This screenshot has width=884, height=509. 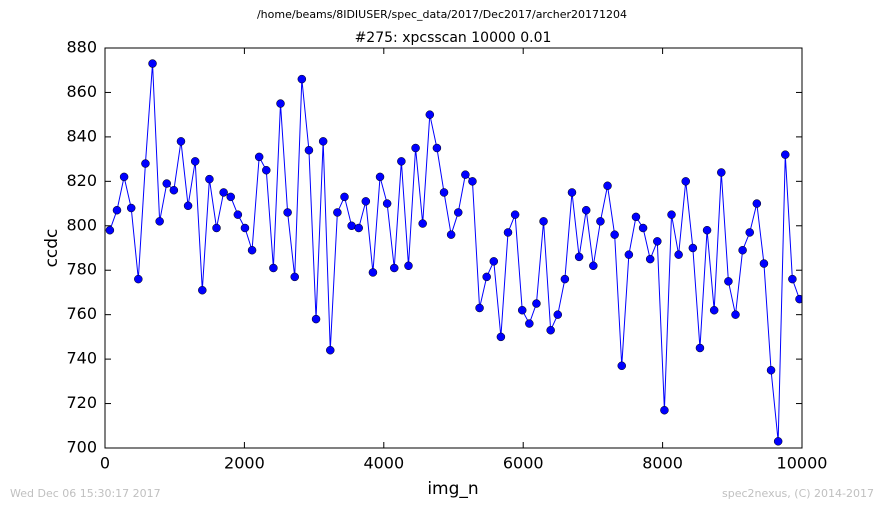 What do you see at coordinates (81, 358) in the screenshot?
I see `y-tick-label: 740` at bounding box center [81, 358].